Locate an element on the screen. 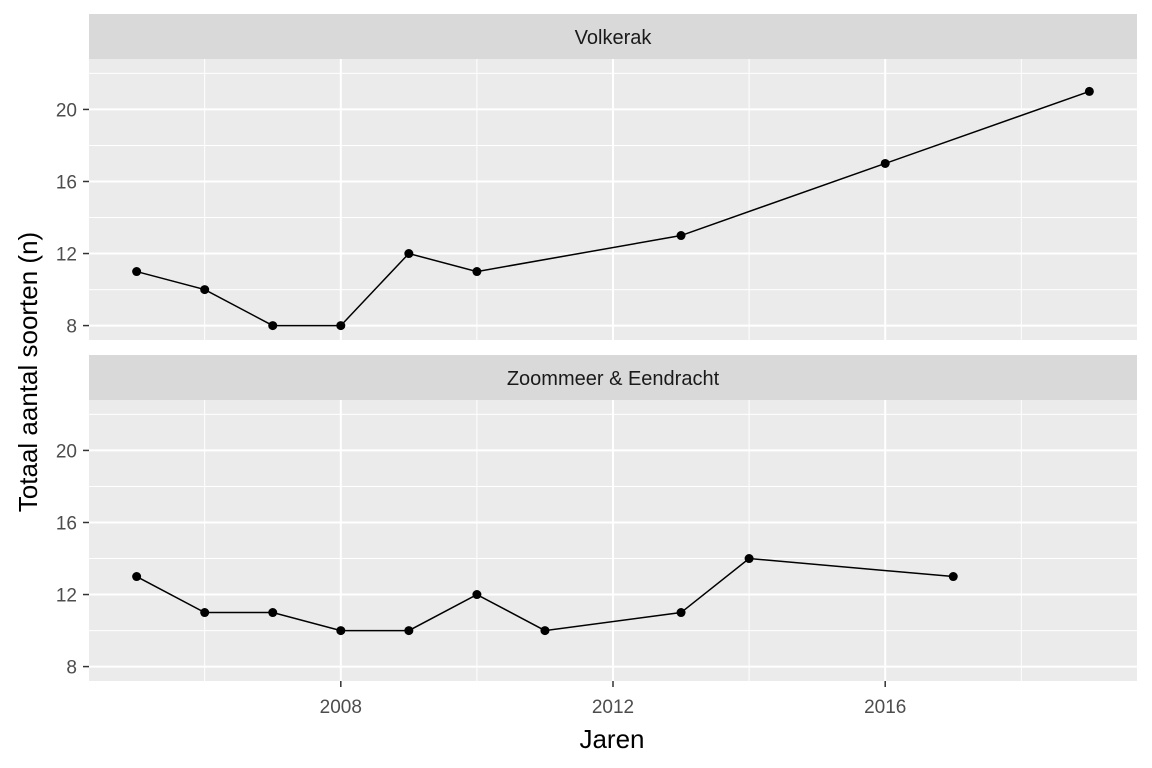  x-axis-title: Jaren is located at coordinates (611, 739).